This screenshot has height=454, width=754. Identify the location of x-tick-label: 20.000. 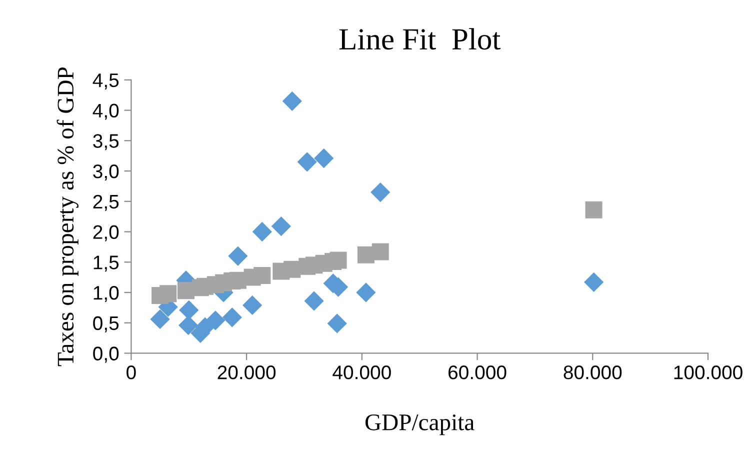
(247, 373).